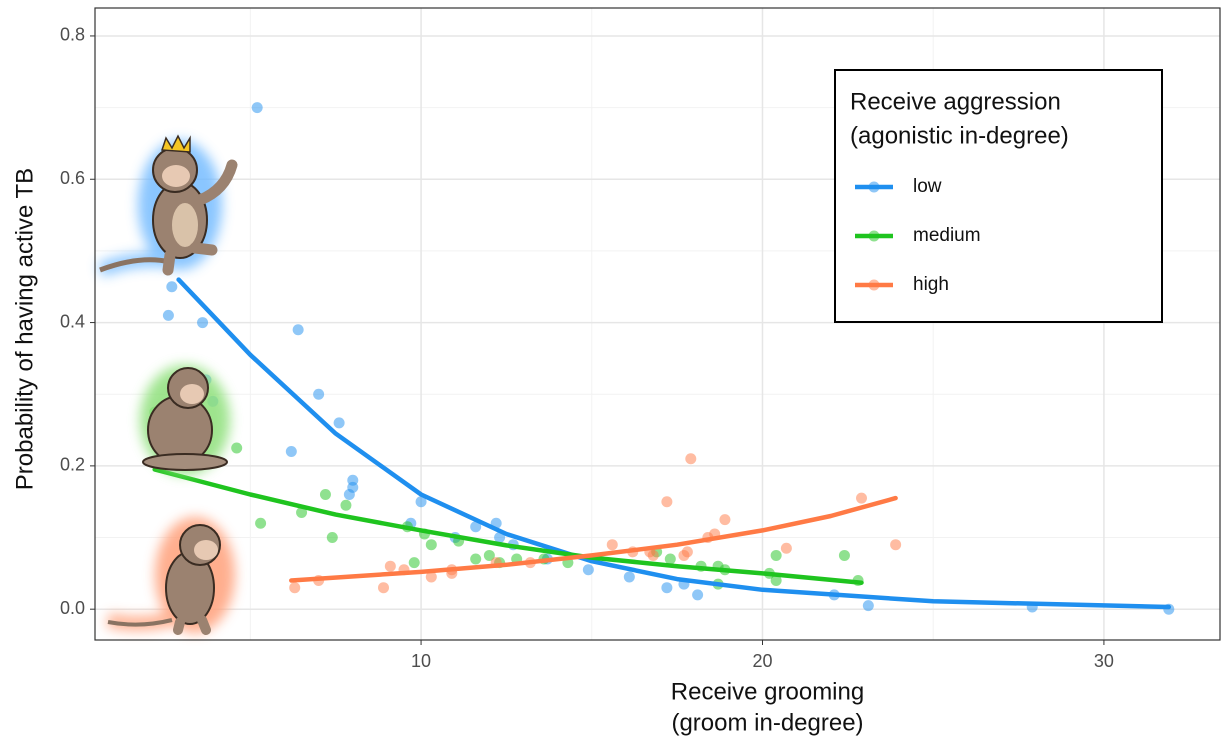 Image resolution: width=1221 pixels, height=745 pixels. What do you see at coordinates (947, 235) in the screenshot?
I see `legend-label: medium` at bounding box center [947, 235].